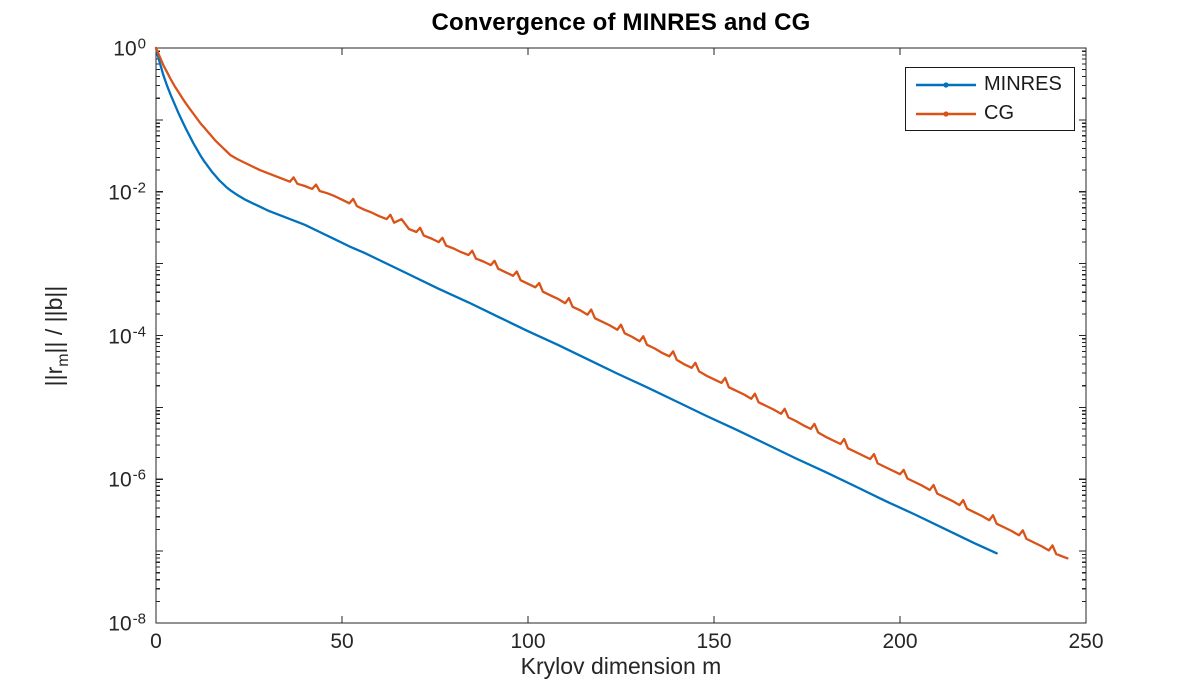  What do you see at coordinates (528, 641) in the screenshot?
I see `x-tick-label: 100` at bounding box center [528, 641].